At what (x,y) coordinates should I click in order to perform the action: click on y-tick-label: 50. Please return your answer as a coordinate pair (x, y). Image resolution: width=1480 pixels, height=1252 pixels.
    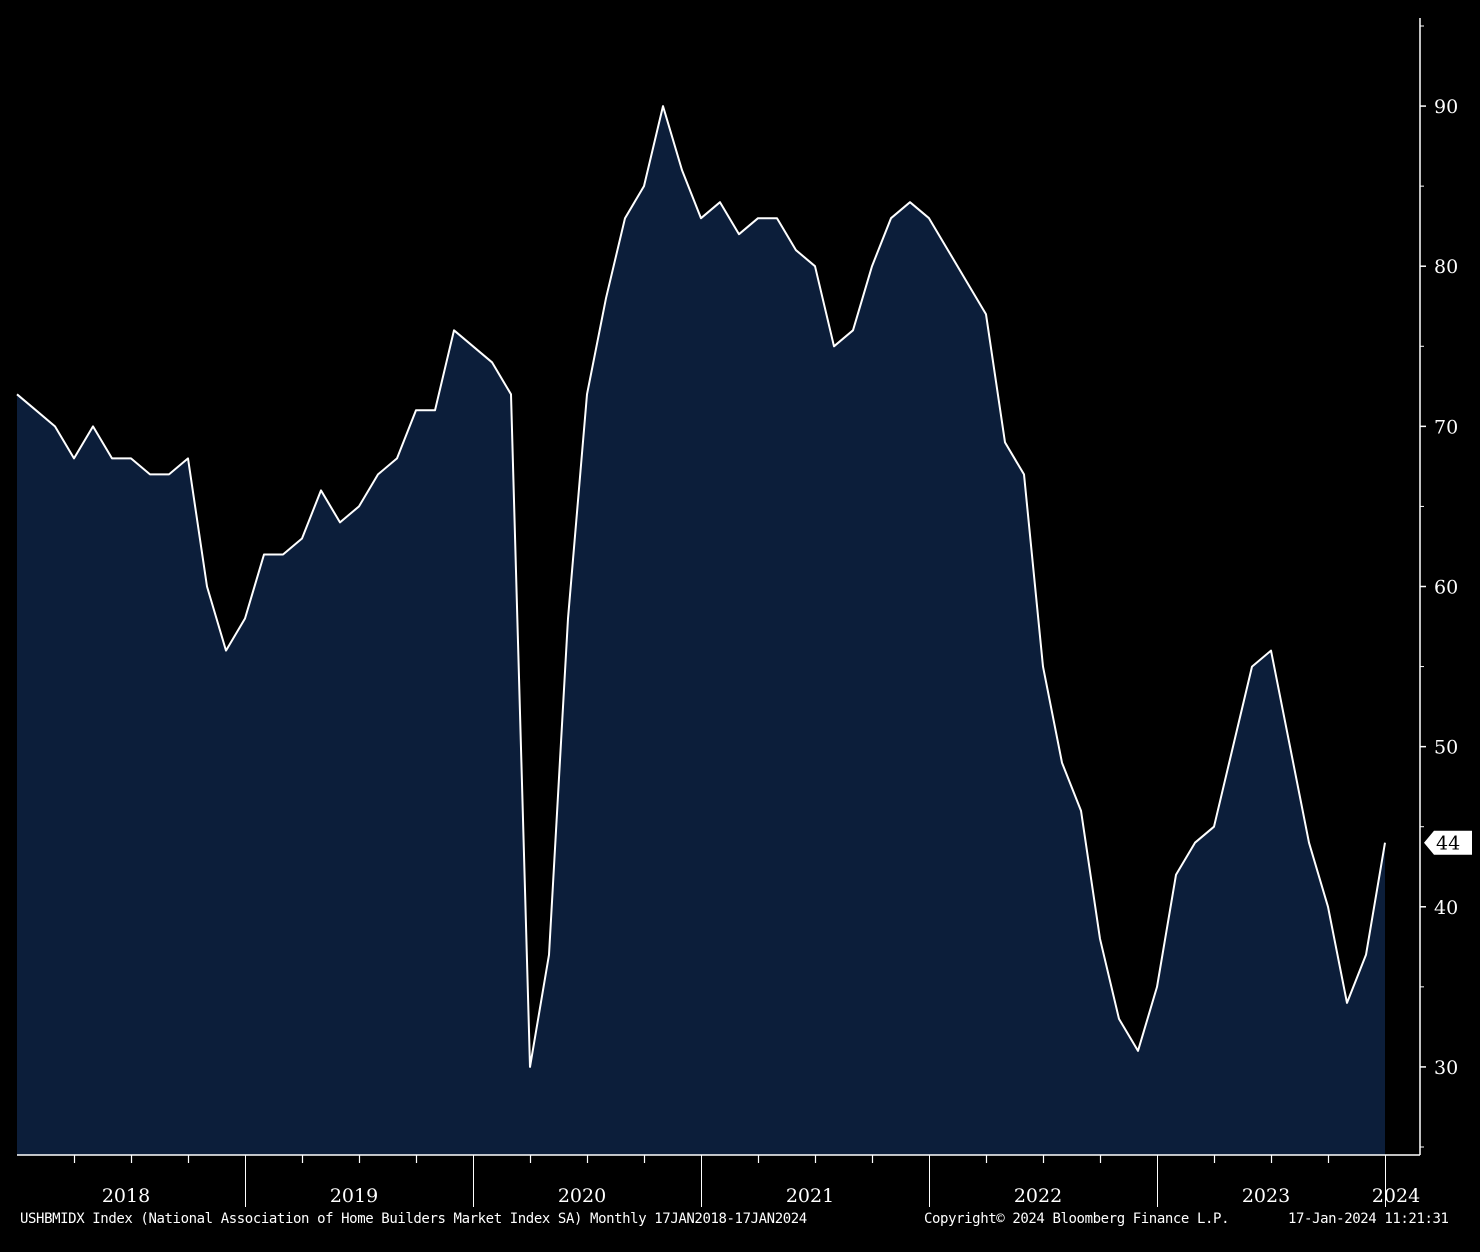
    Looking at the image, I should click on (1446, 748).